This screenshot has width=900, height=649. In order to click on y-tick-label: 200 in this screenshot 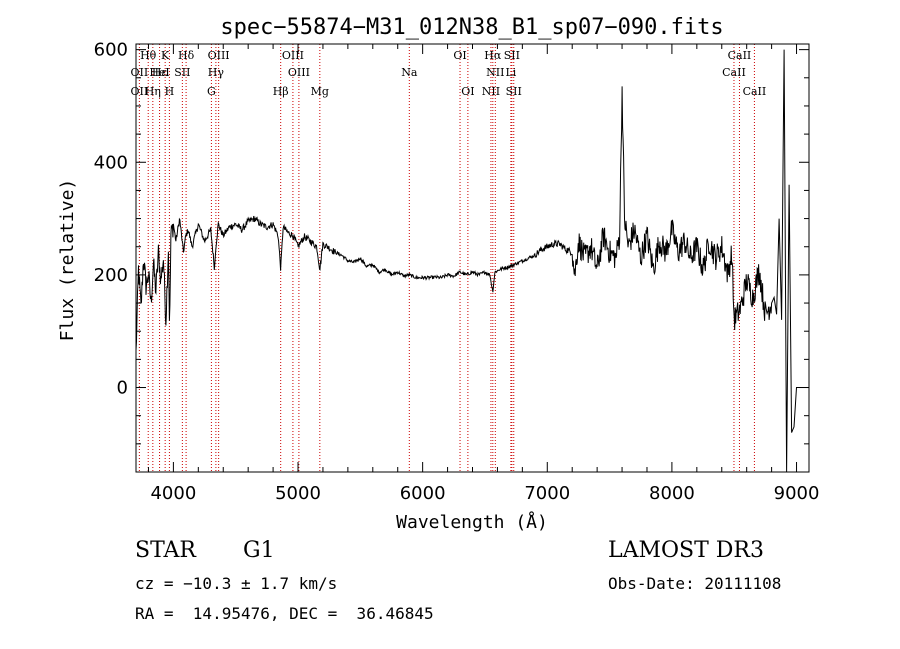, I will do `click(111, 275)`.